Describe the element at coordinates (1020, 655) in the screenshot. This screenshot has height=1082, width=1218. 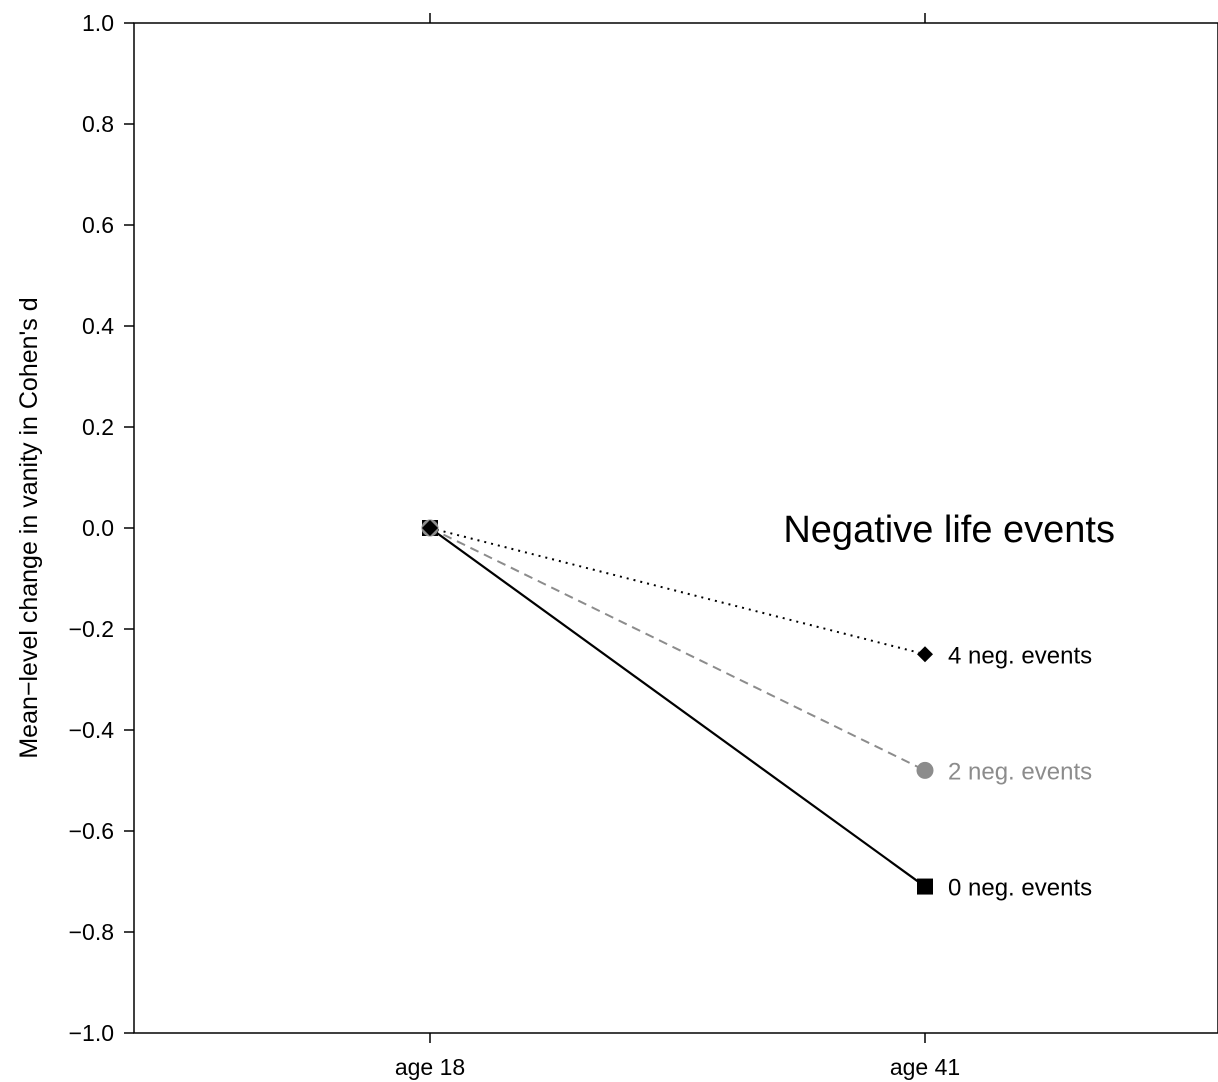
I see `series-label: 4 neg. events` at that location.